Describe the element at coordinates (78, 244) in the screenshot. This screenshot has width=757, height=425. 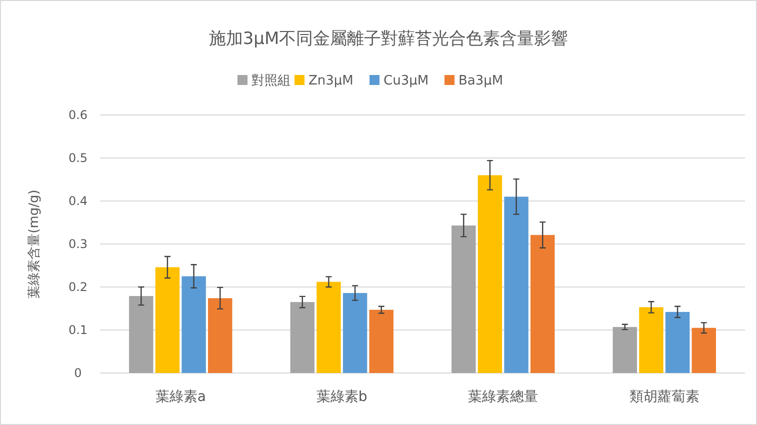
I see `y-tick-label: 0.3` at that location.